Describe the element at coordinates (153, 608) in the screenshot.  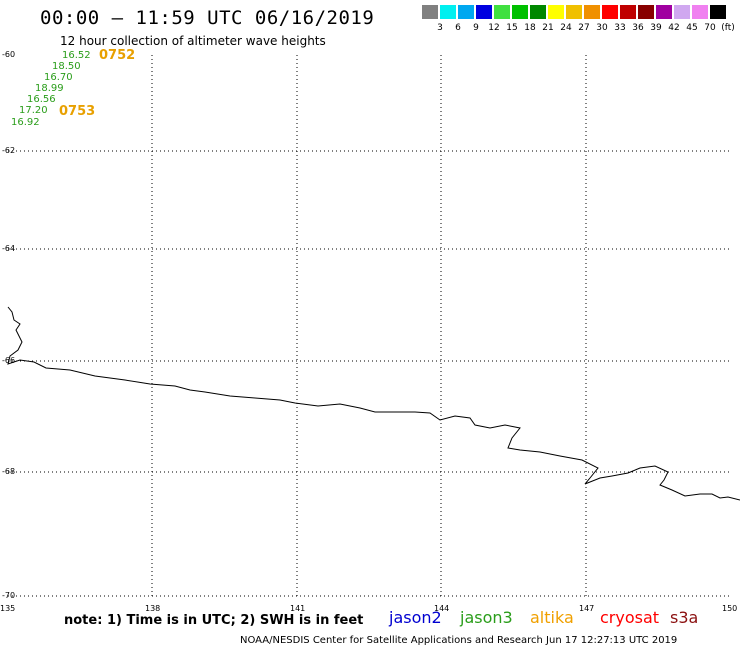
I see `lon-label: 138` at that location.